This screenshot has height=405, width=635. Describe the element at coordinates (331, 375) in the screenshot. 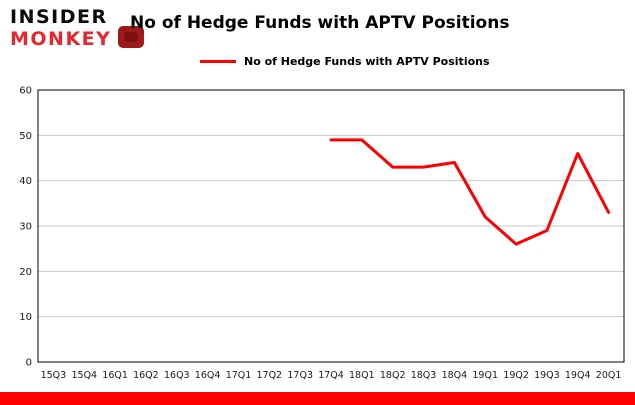

I see `svg-text: 17Q4` at that location.